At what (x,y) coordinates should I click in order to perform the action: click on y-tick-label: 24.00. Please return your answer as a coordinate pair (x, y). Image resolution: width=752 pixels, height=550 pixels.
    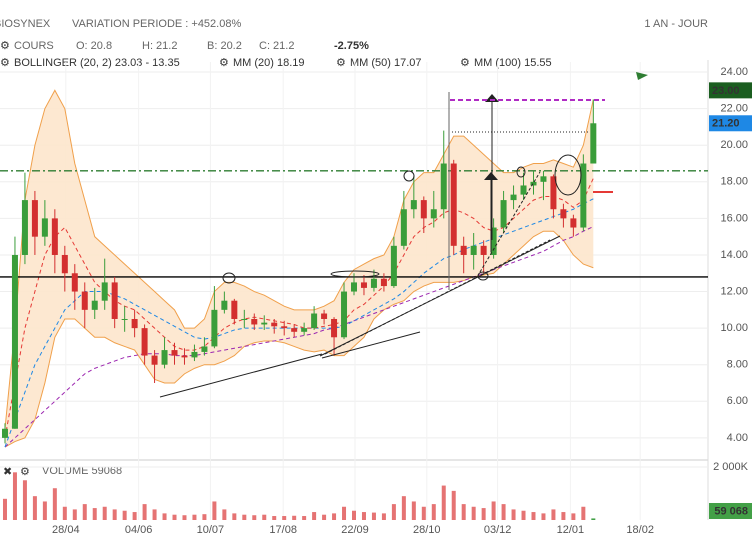
    Looking at the image, I should click on (734, 72).